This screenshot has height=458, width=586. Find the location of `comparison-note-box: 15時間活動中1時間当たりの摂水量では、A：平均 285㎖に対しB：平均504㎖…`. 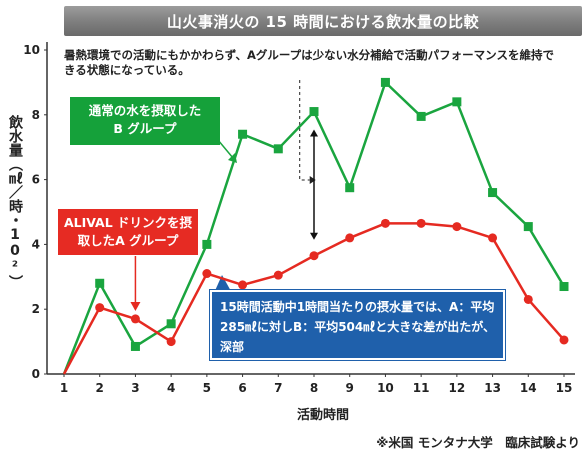

comparison-note-box: 15時間活動中1時間当たりの摂水量では、A：平均 285㎖に対しB：平均504㎖… is located at coordinates (357, 331).